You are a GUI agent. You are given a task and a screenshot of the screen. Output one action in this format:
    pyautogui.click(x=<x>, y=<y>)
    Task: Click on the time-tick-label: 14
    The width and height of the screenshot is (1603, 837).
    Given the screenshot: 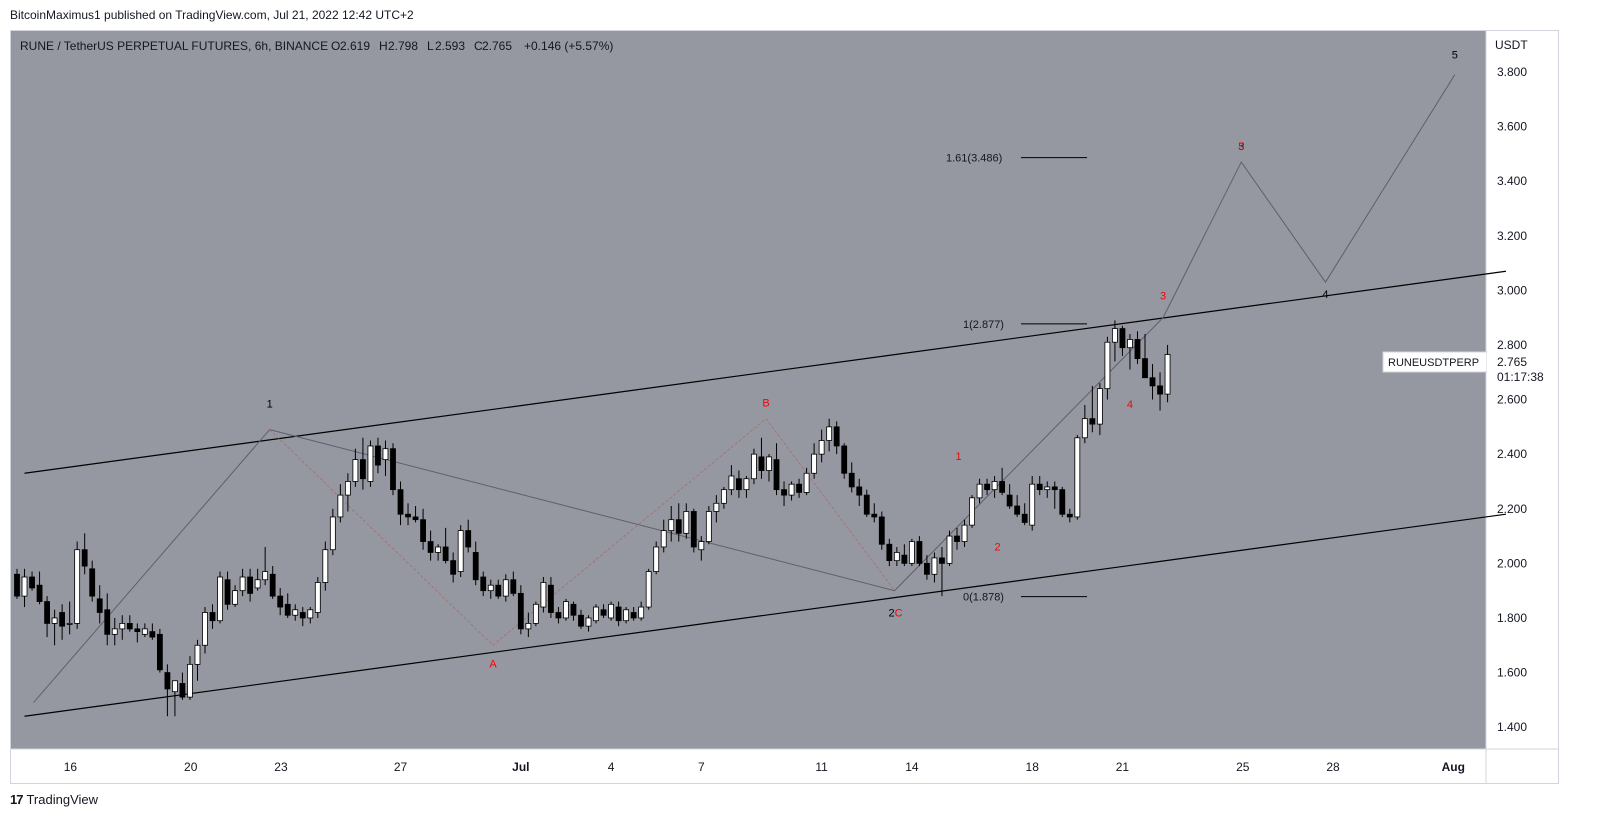 What is the action you would take?
    pyautogui.click(x=912, y=767)
    